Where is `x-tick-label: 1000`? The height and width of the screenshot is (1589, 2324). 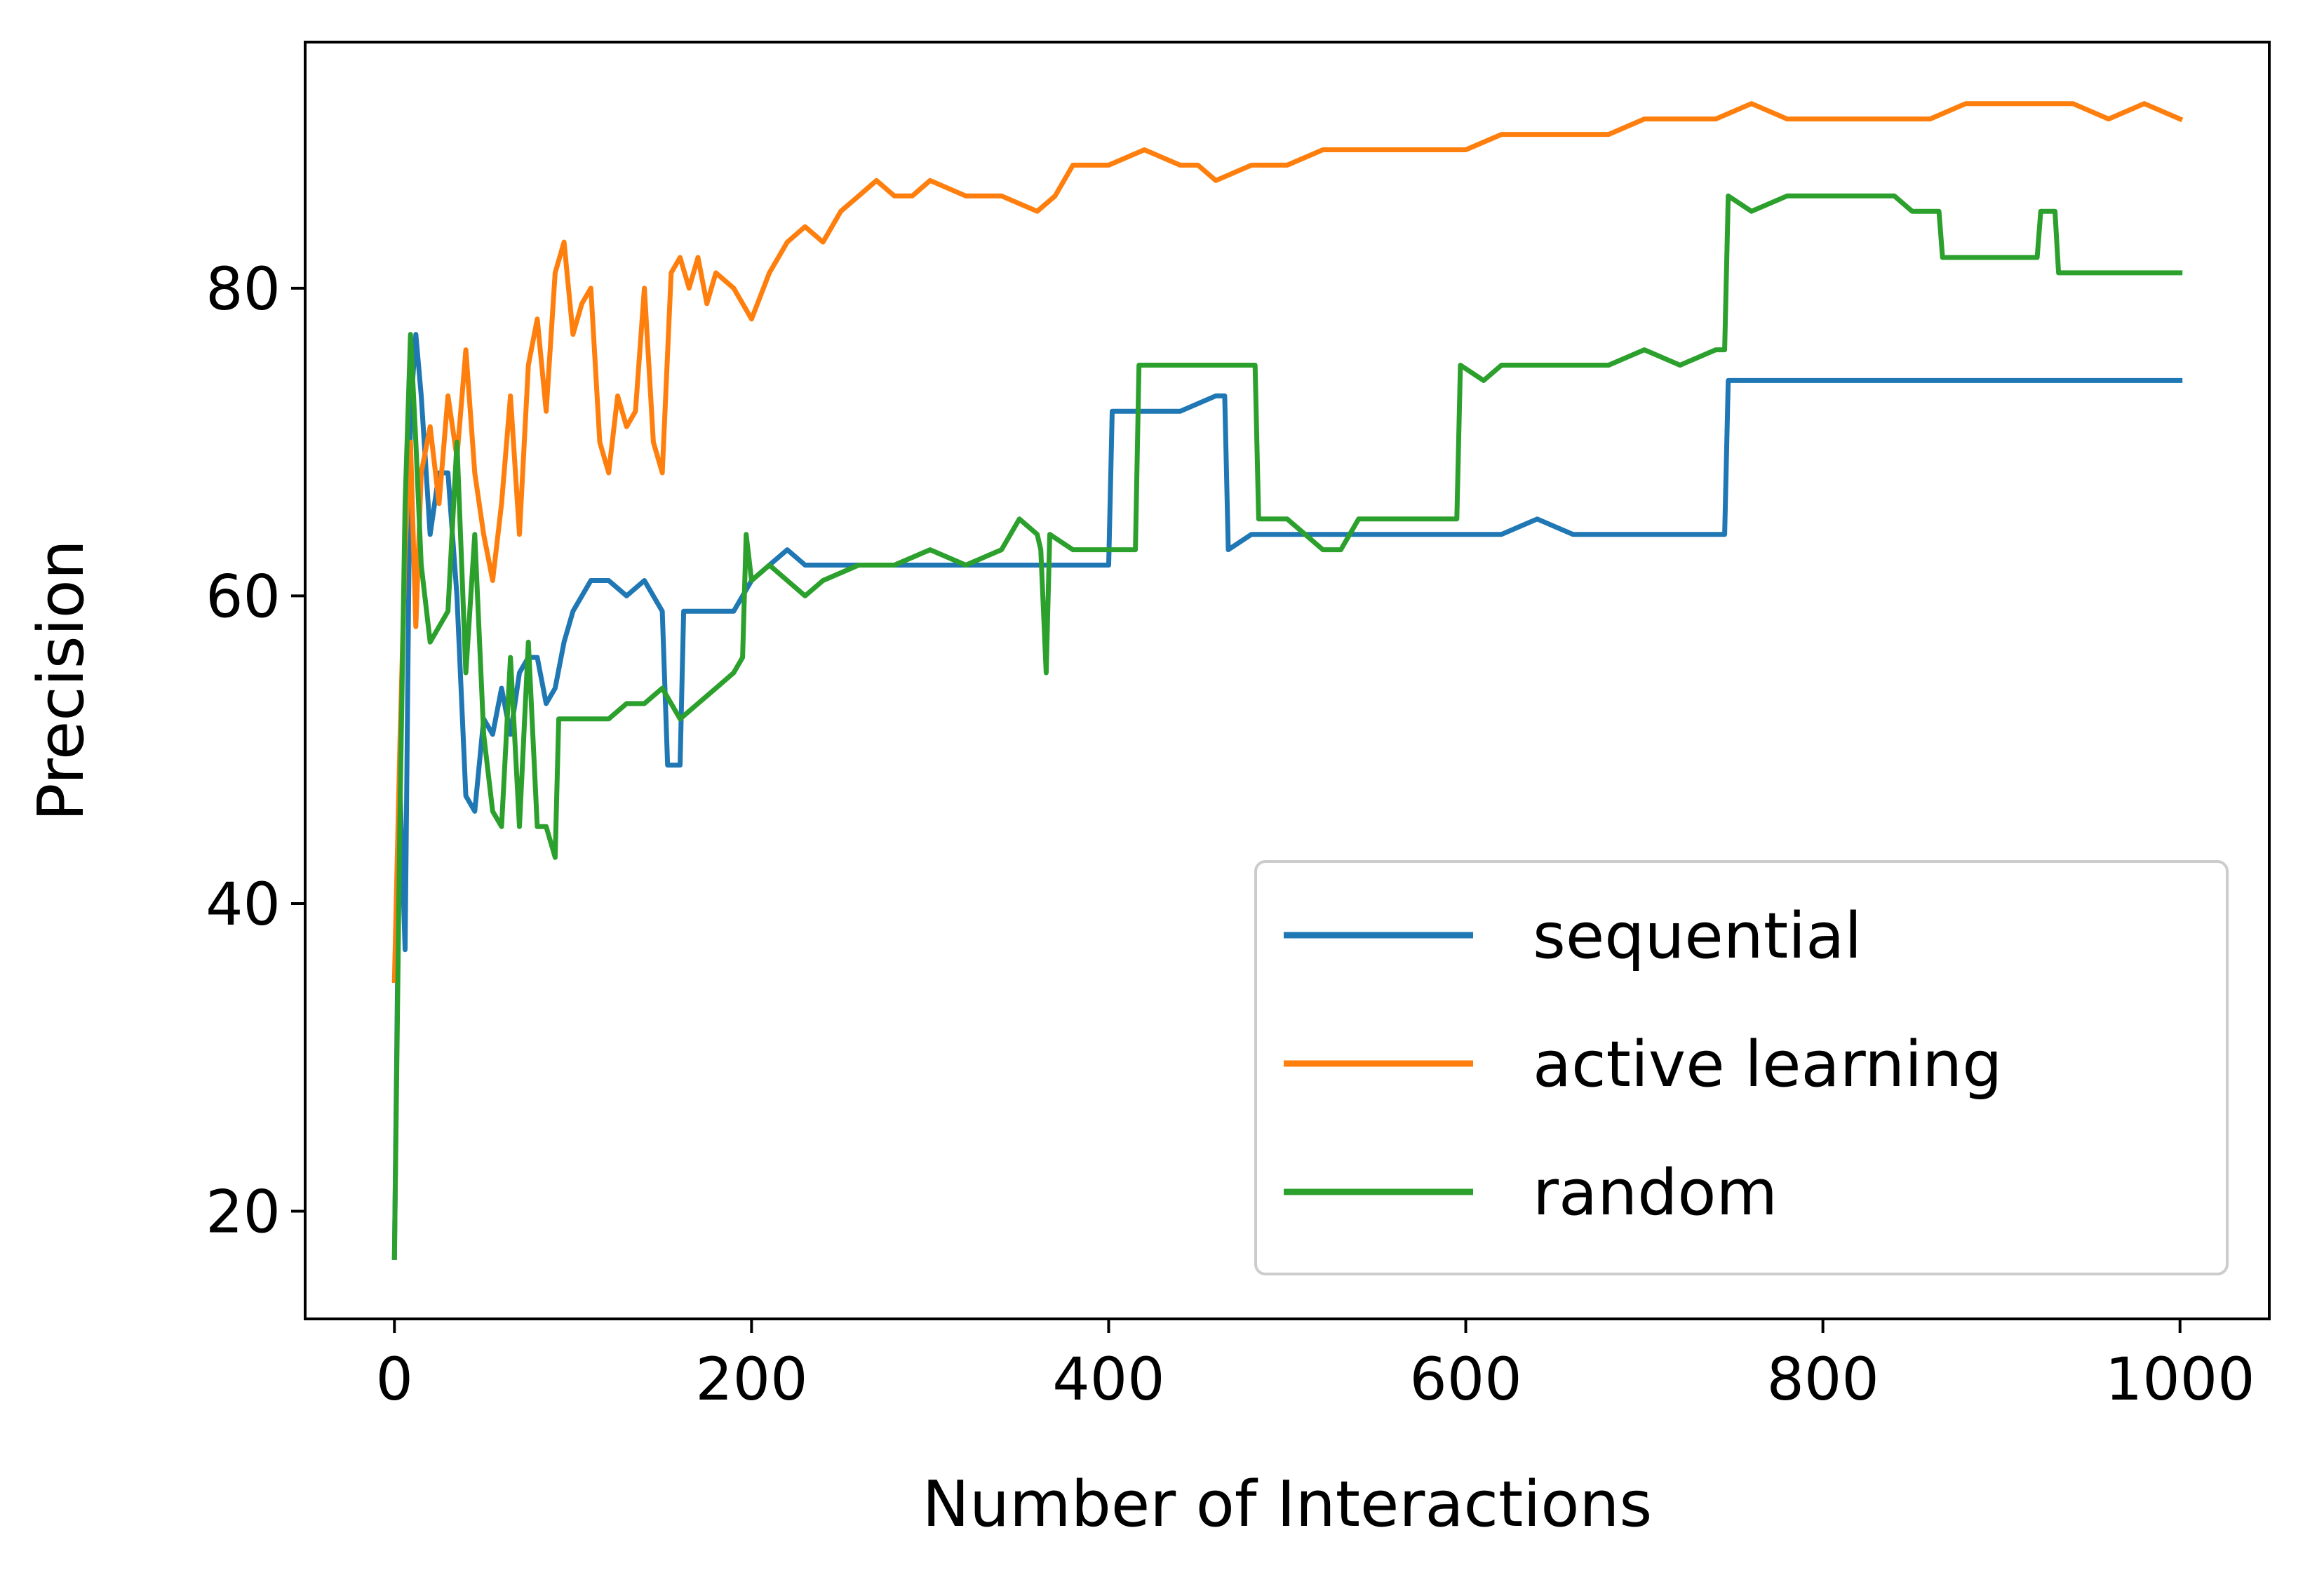 x-tick-label: 1000 is located at coordinates (2180, 1379).